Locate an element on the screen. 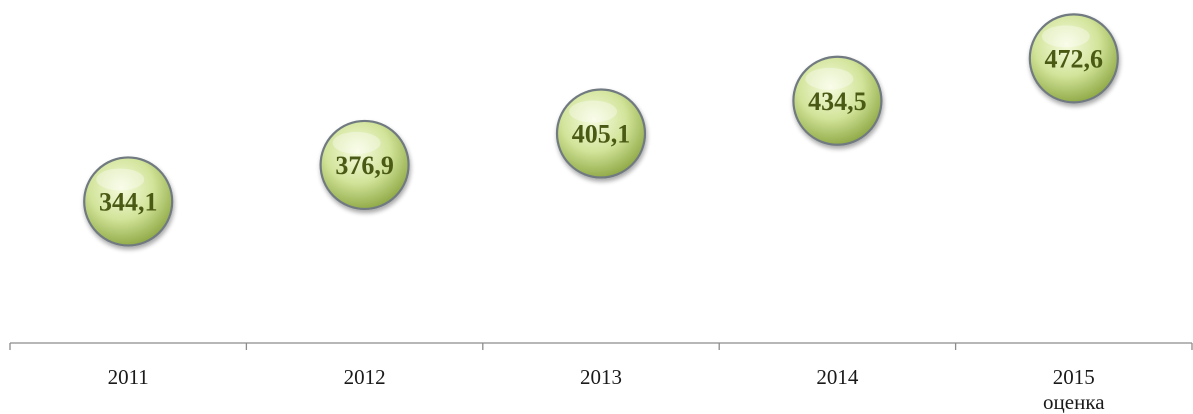  x-tick-label: 2011 is located at coordinates (128, 377).